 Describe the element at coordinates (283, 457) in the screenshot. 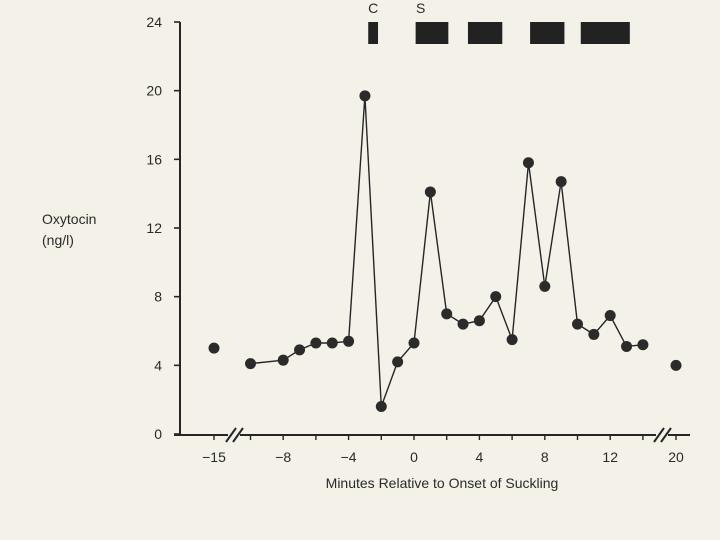

I see `x-tick-label: −8` at that location.